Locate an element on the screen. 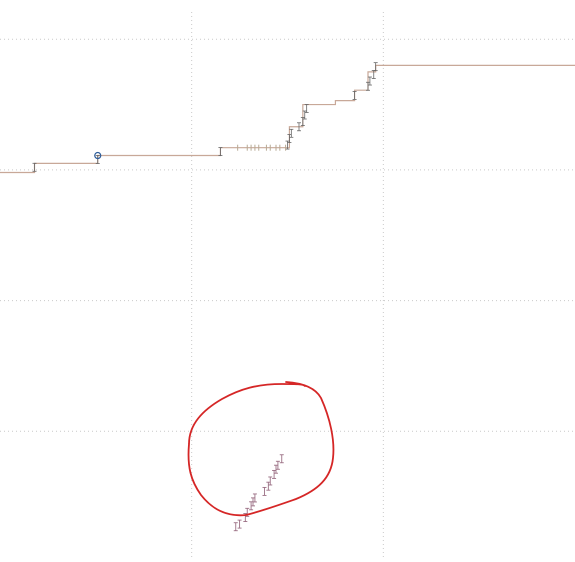 This screenshot has height=562, width=575. marker-point is located at coordinates (98, 155).